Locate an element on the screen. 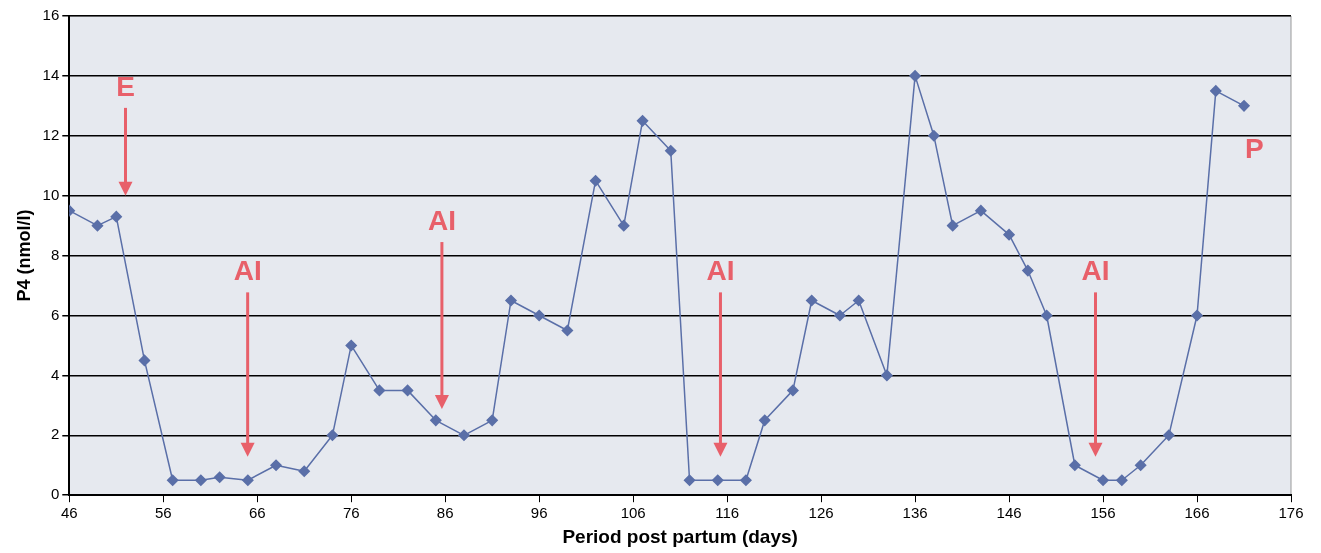  x-axis-title: Period post partum (days) is located at coordinates (680, 536).